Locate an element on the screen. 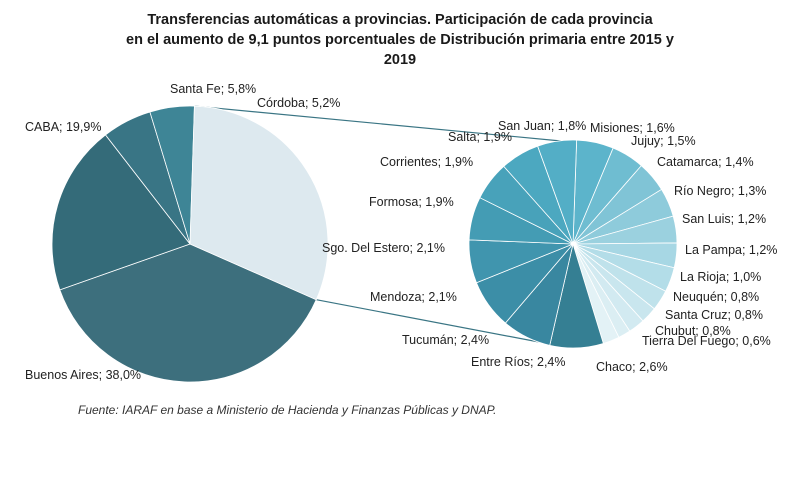  secondary-label-la-pampa: La Pampa; 1,2% is located at coordinates (731, 250).